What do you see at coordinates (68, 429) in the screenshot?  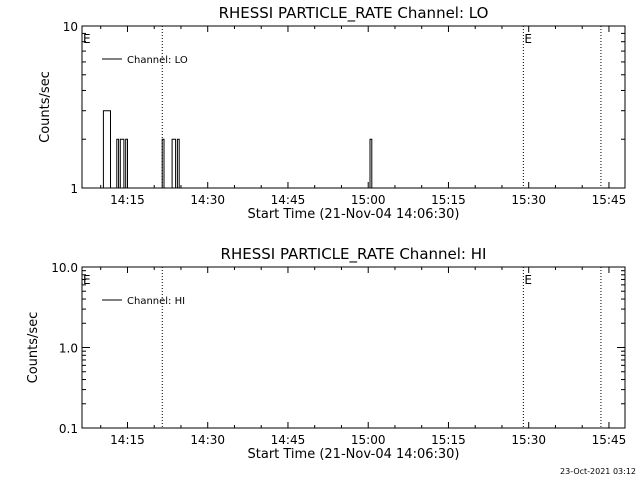 I see `y-tick-label: 0.1` at bounding box center [68, 429].